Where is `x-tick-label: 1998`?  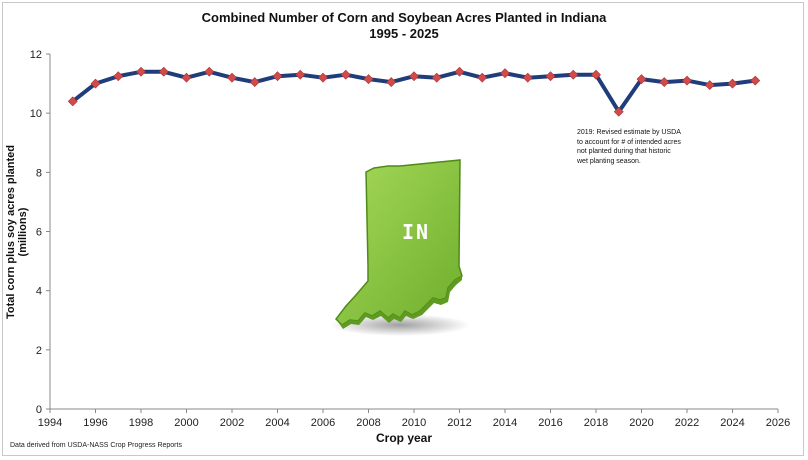
x-tick-label: 1998 is located at coordinates (141, 423).